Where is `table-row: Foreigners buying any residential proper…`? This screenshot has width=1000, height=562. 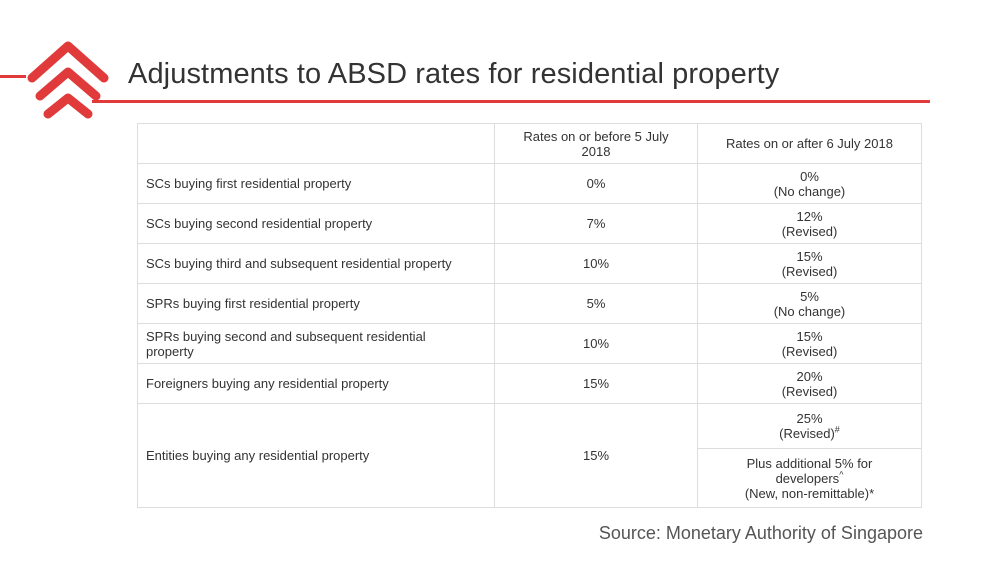 table-row: Foreigners buying any residential proper… is located at coordinates (529, 383).